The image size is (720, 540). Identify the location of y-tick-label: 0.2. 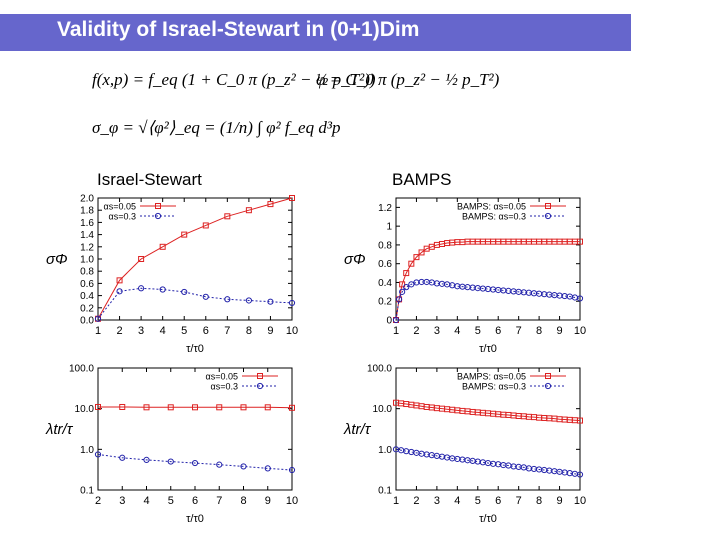
(87, 308).